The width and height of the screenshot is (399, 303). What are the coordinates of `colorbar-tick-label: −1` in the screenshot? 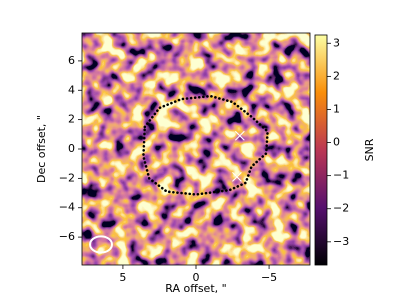 It's located at (341, 175).